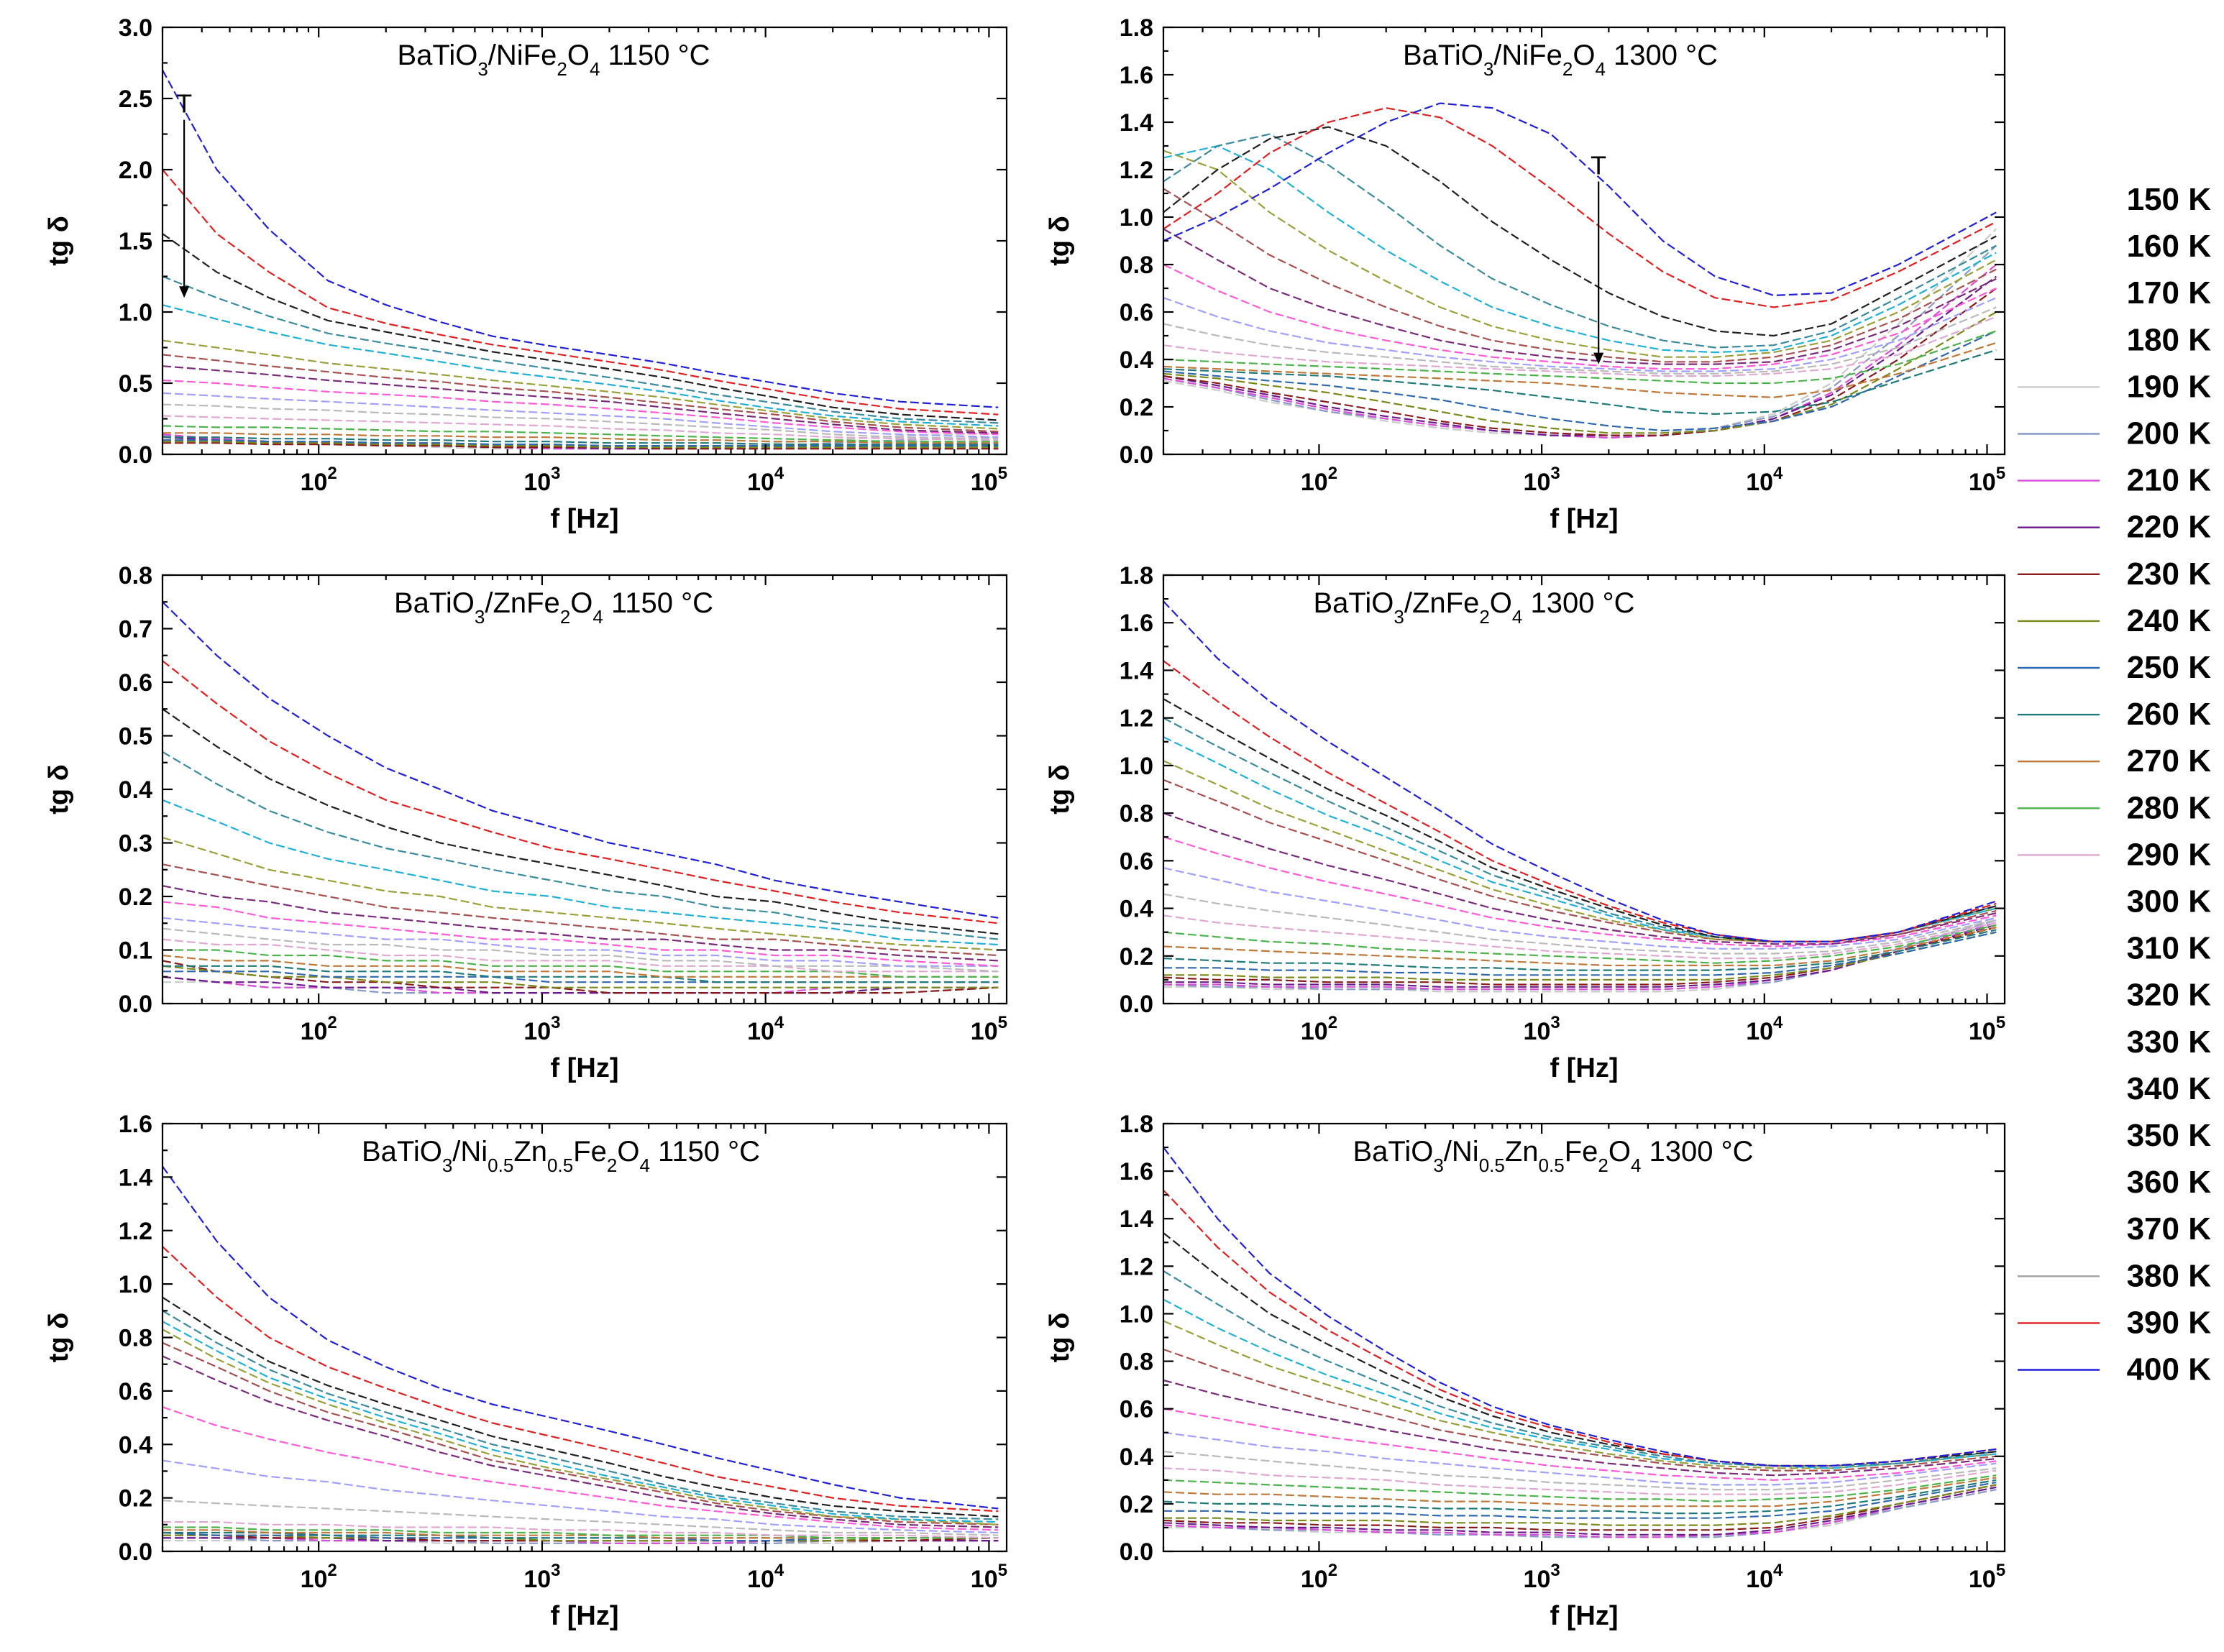  I want to click on y-tick-label: 1.2, so click(1136, 170).